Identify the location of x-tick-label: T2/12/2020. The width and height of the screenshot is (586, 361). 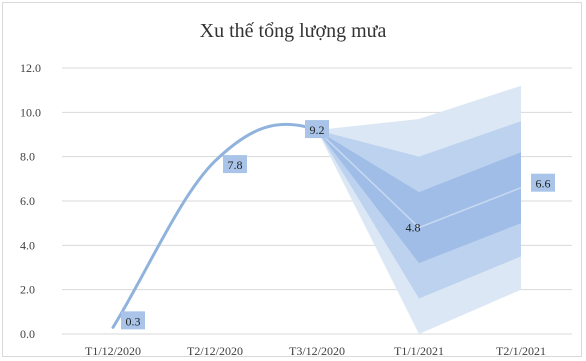
(215, 351).